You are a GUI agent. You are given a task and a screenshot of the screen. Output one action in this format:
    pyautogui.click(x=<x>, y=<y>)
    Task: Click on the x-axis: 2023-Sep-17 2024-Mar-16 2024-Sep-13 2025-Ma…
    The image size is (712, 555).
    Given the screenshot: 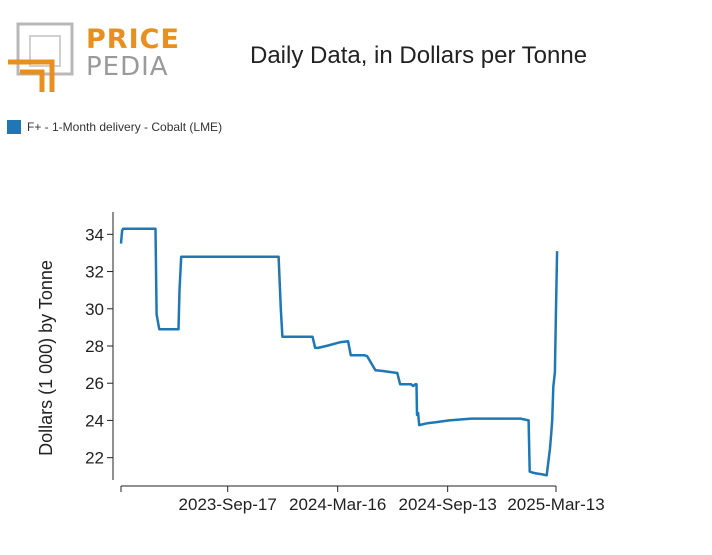 What is the action you would take?
    pyautogui.click(x=362, y=499)
    